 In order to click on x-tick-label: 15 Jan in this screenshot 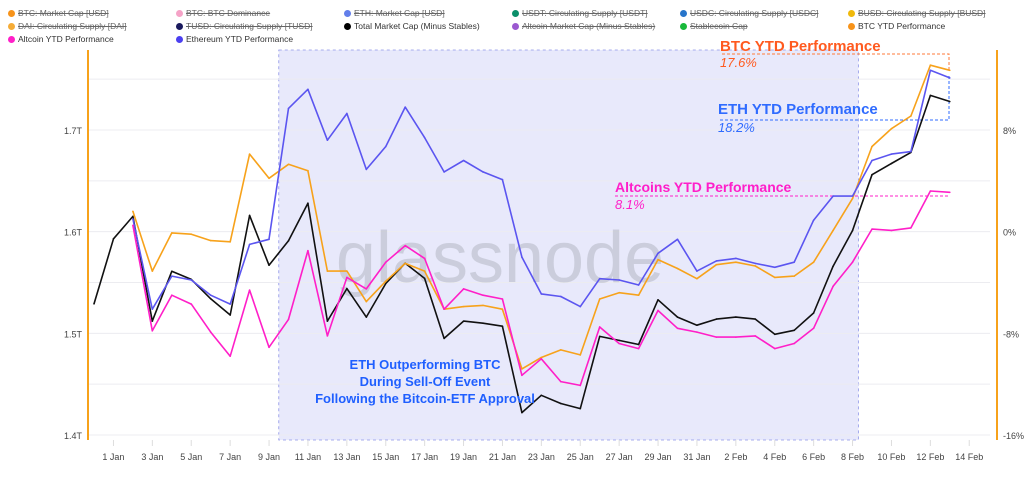, I will do `click(385, 457)`.